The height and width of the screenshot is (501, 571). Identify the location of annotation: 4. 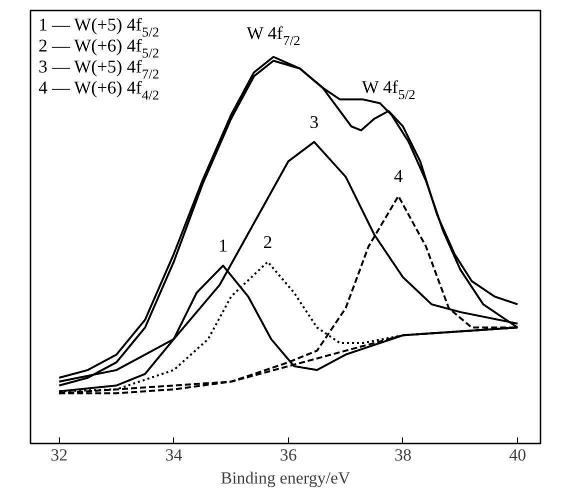
(398, 176).